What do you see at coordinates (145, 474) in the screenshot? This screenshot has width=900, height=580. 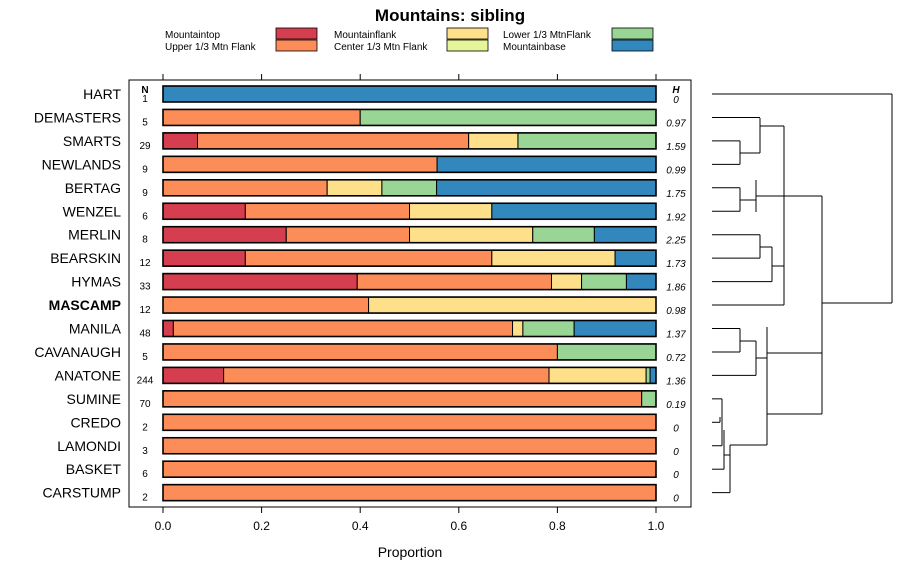 I see `n-value-basket: 6` at bounding box center [145, 474].